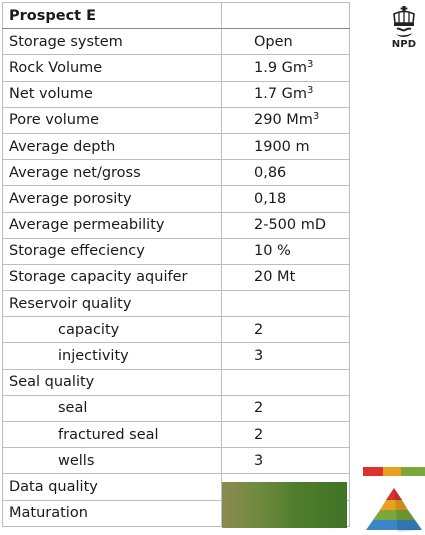  I want to click on row-value: 1.7 Gm, so click(281, 94).